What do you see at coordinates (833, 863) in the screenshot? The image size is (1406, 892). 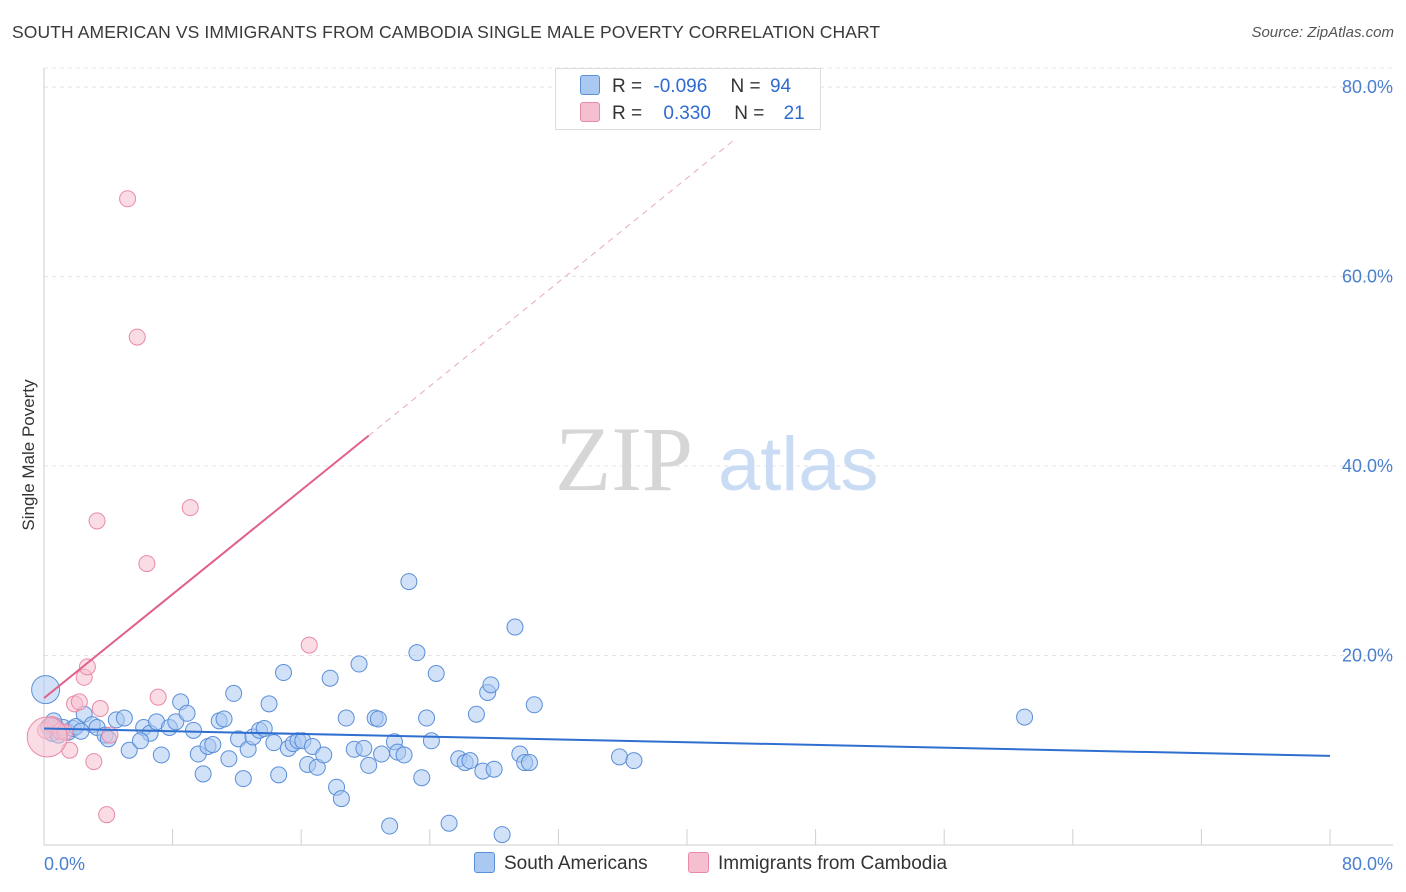 I see `legend-label-cambodia: Immigrants from Cambodia` at bounding box center [833, 863].